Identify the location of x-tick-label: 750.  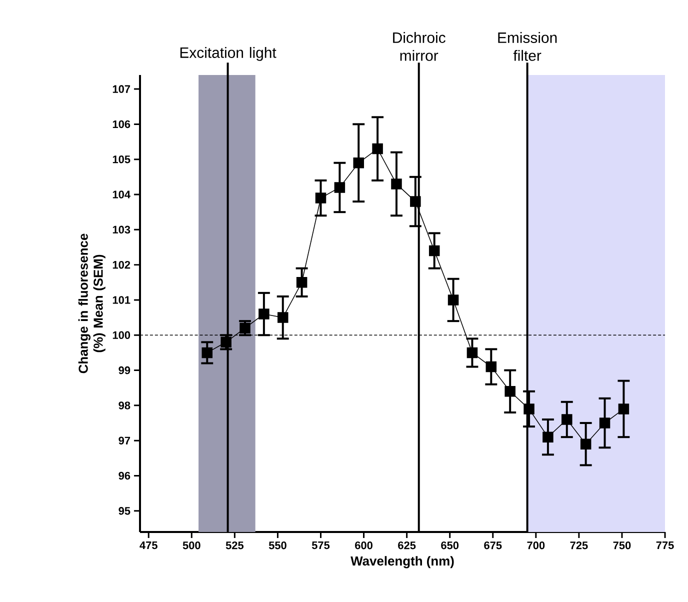
(622, 545).